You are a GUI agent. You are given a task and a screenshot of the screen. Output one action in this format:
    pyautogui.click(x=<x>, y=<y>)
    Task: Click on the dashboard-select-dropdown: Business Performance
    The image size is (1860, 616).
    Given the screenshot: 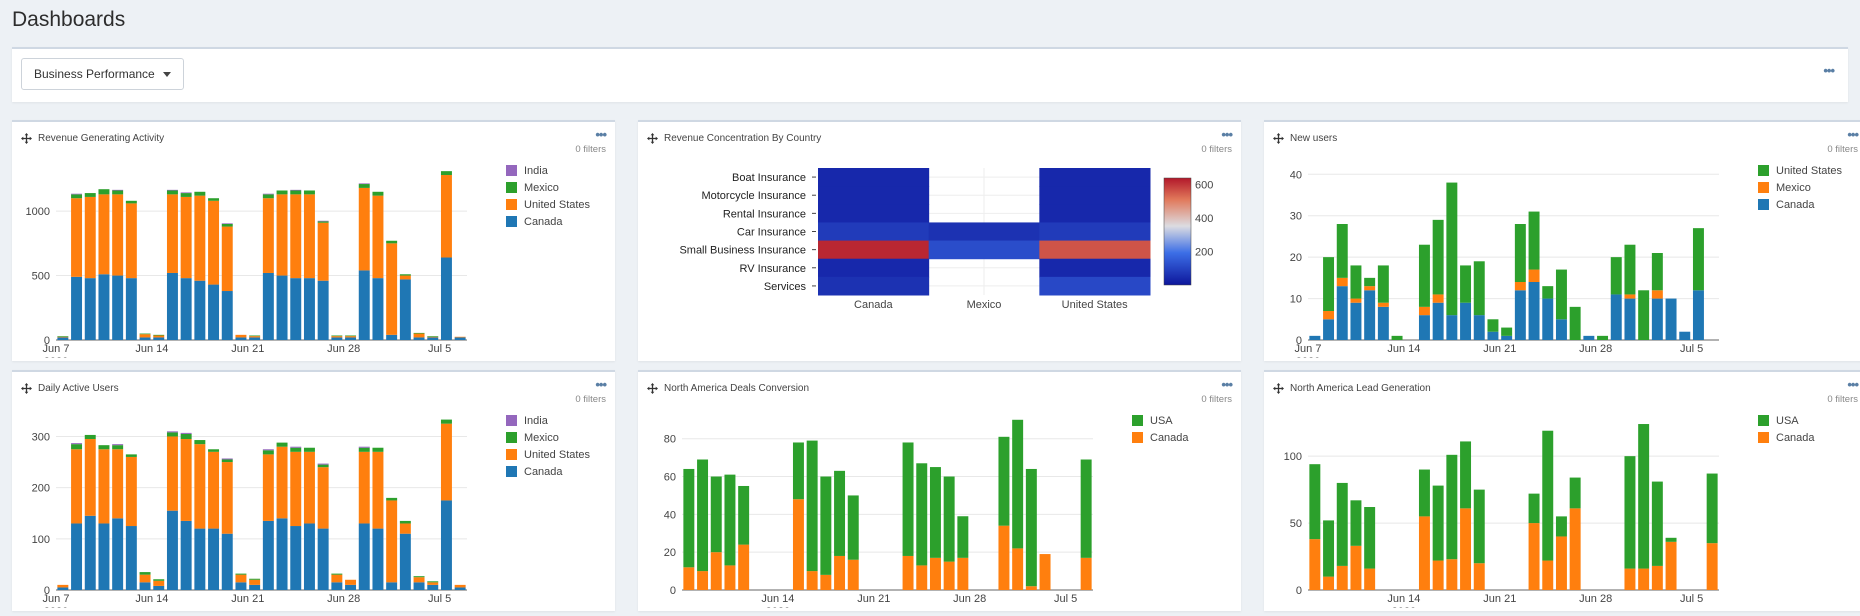 What is the action you would take?
    pyautogui.click(x=102, y=74)
    